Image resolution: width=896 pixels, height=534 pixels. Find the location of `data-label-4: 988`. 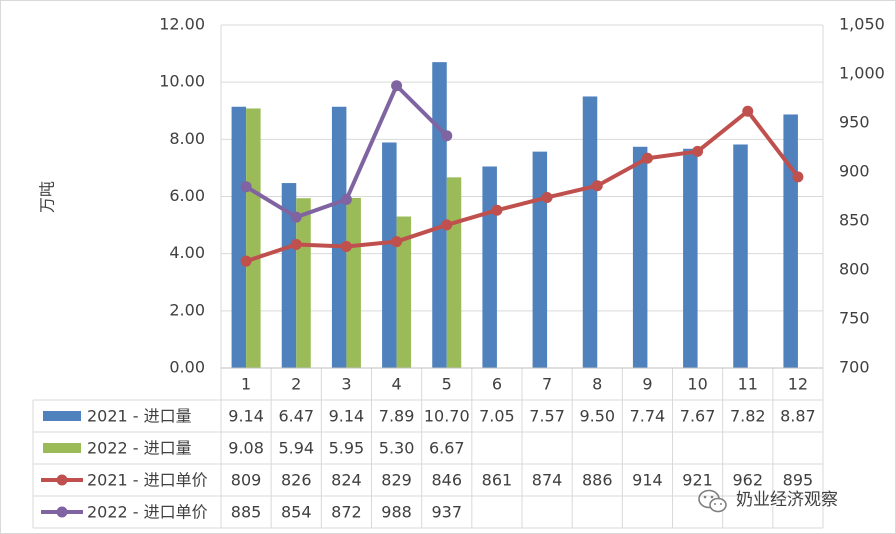

data-label-4: 988 is located at coordinates (396, 512).